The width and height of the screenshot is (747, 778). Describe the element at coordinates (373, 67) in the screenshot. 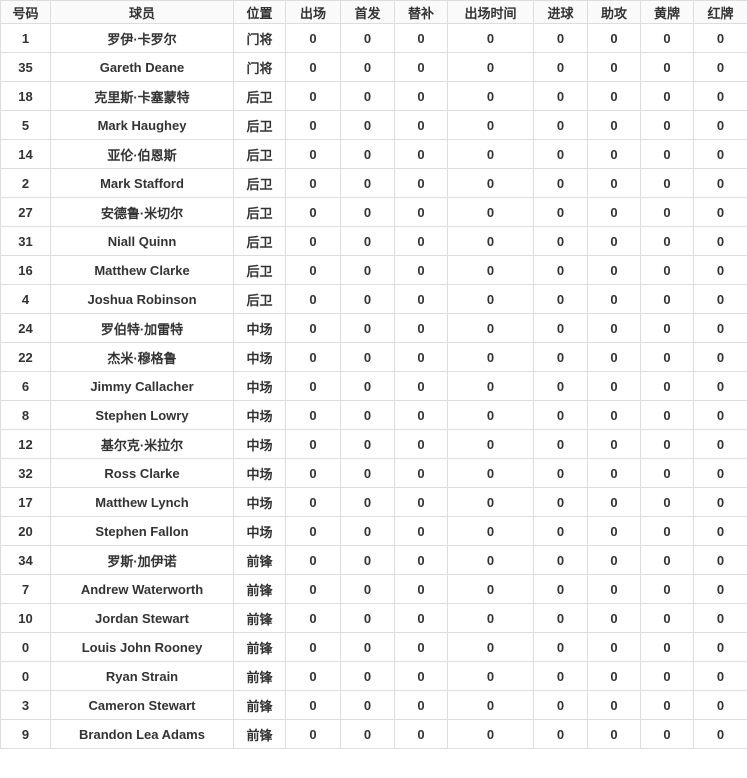

I see `table-row: 35 Gareth Deane 门将 0 0 0 0 0 0 0 0` at that location.